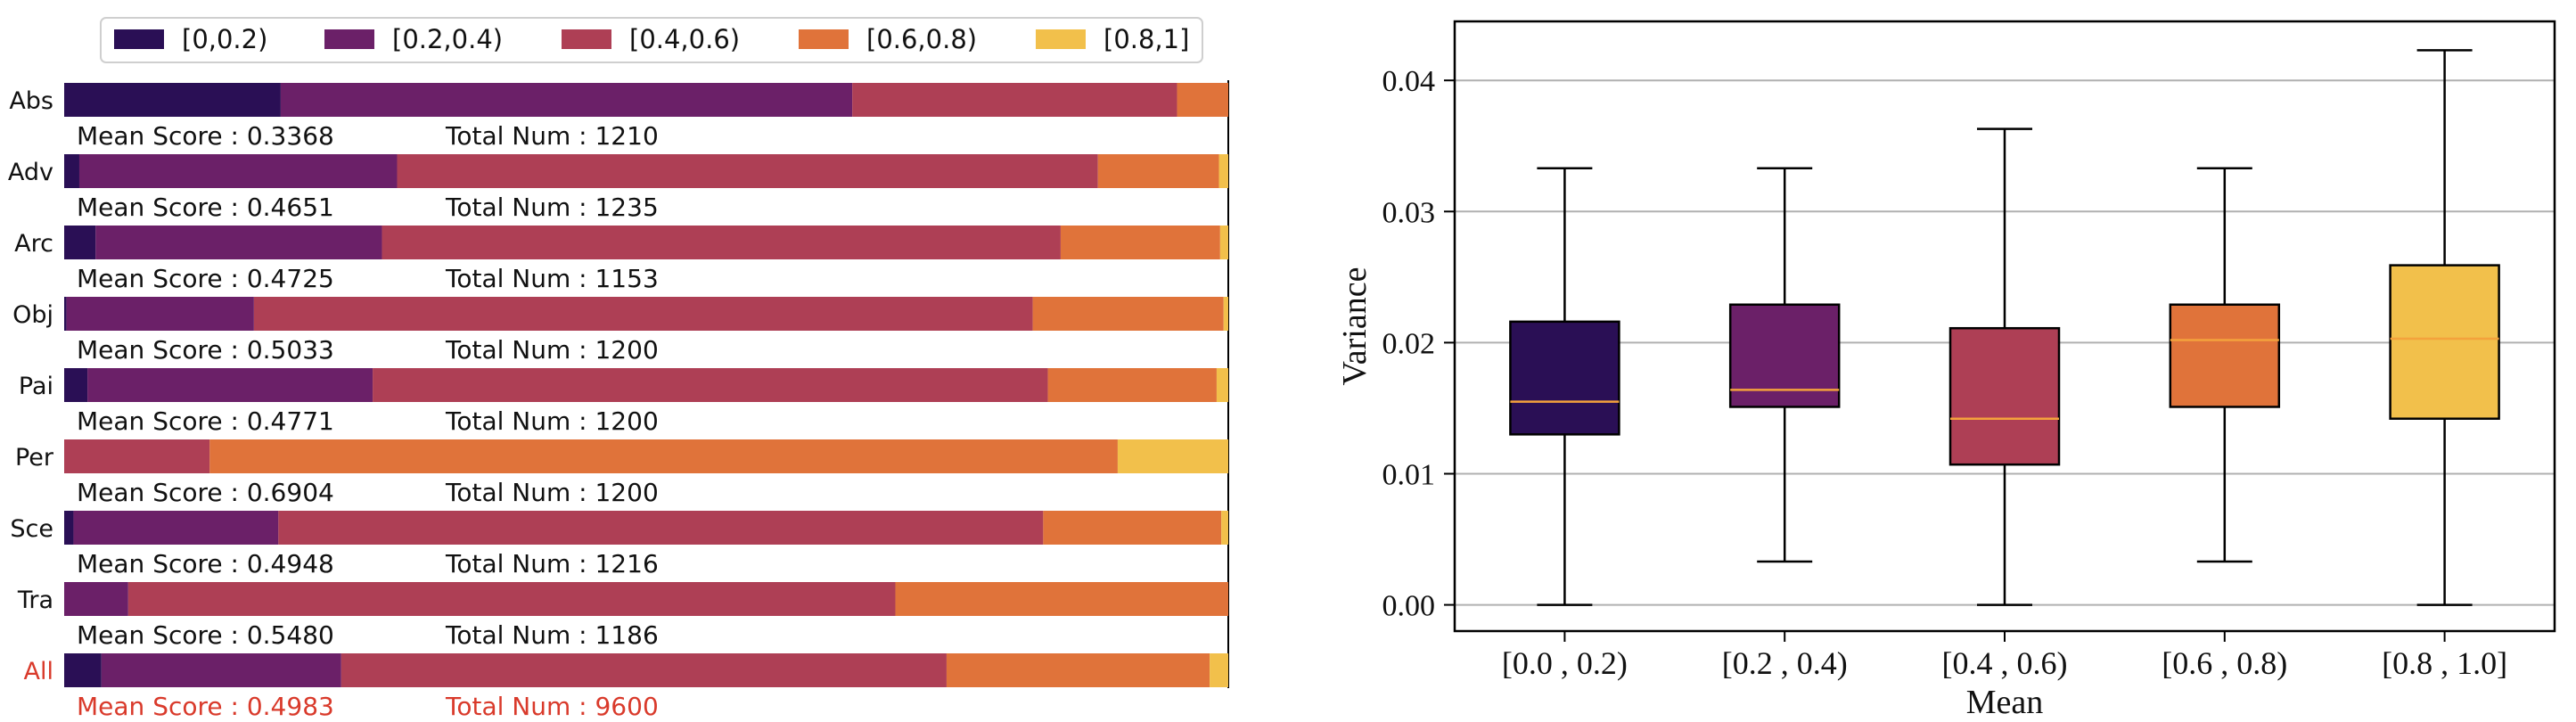 This screenshot has width=2576, height=722. I want to click on total-num-text: Total Num : 9600, so click(552, 706).